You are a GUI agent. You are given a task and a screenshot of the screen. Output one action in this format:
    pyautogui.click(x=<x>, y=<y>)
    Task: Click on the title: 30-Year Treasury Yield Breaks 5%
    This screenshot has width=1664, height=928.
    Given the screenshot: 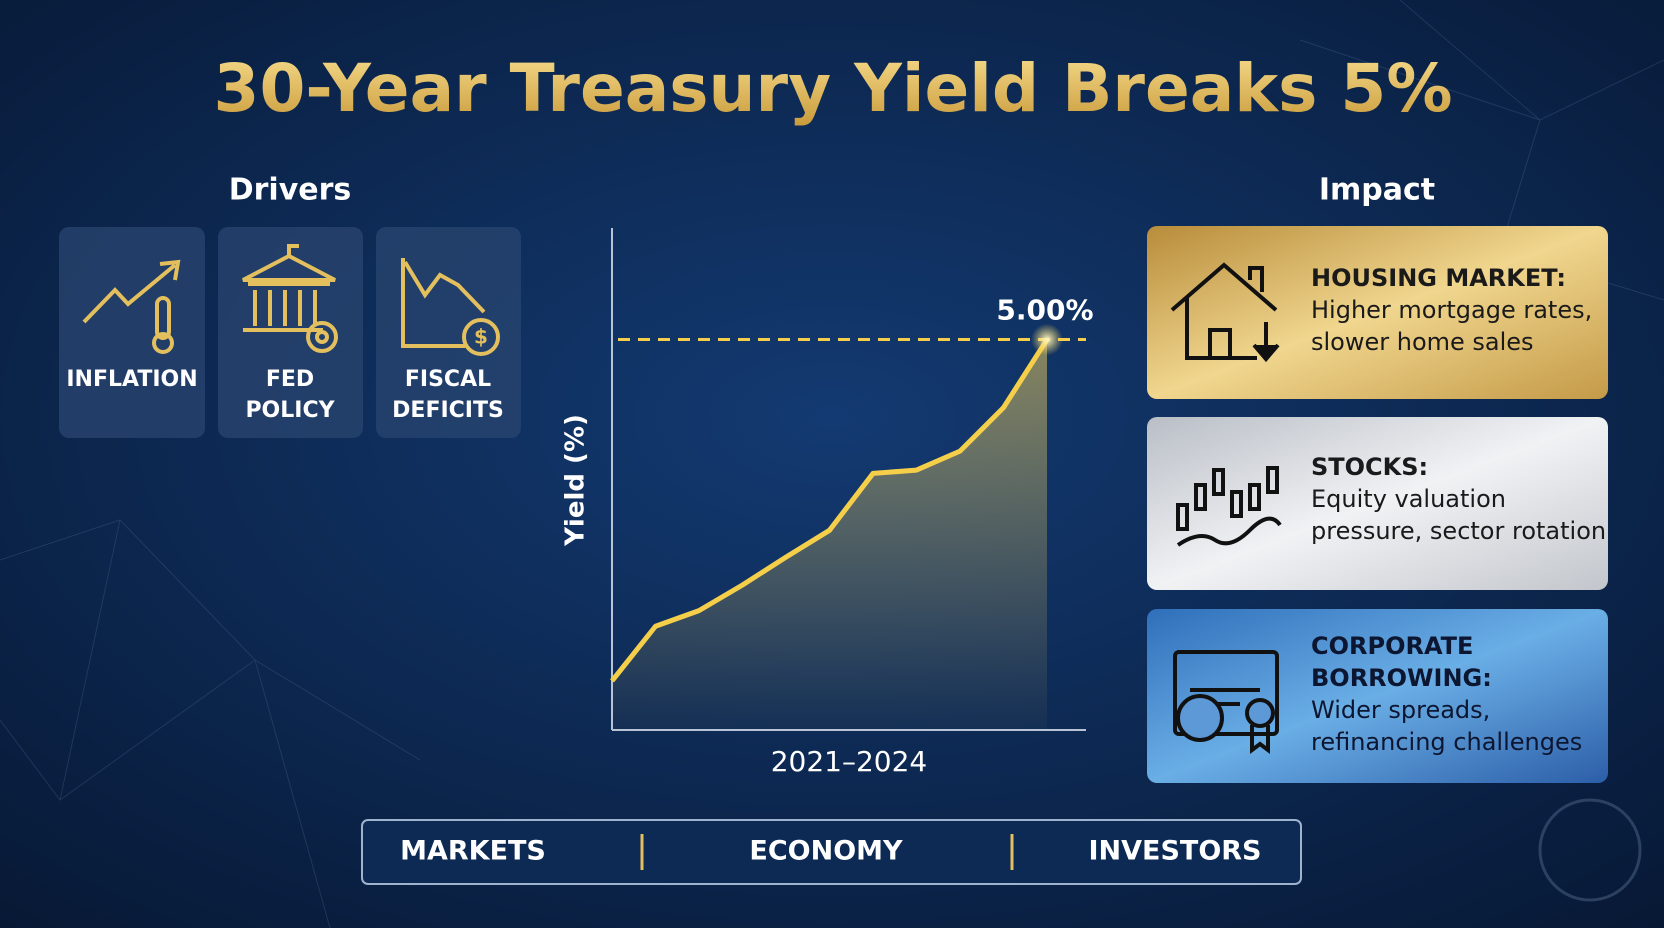 What is the action you would take?
    pyautogui.click(x=833, y=88)
    